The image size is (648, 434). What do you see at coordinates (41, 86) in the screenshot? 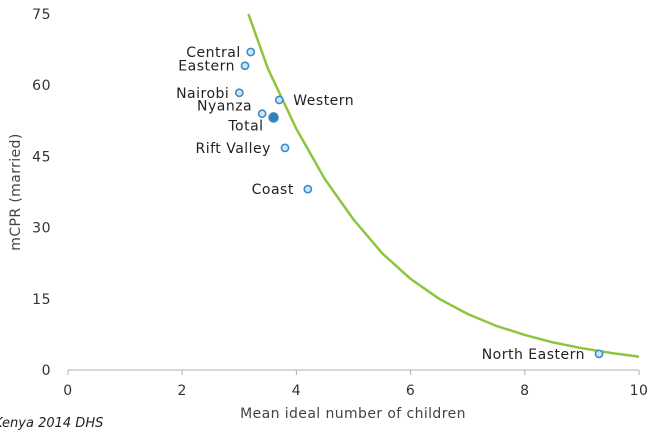
I see `y-tick-label: 60` at bounding box center [41, 86].